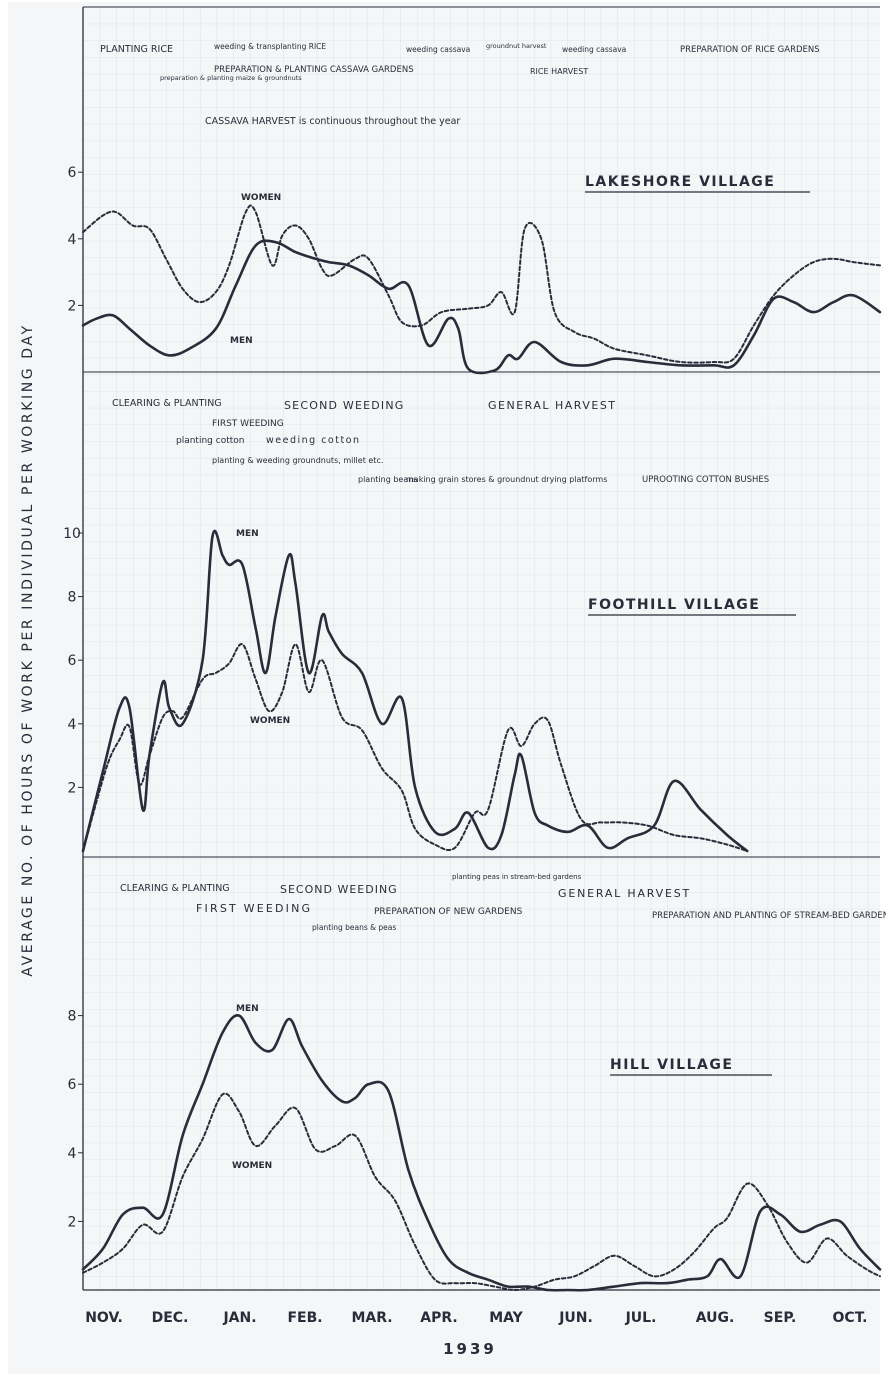 The width and height of the screenshot is (886, 1376). Describe the element at coordinates (850, 1318) in the screenshot. I see `month-label: OCT.` at that location.